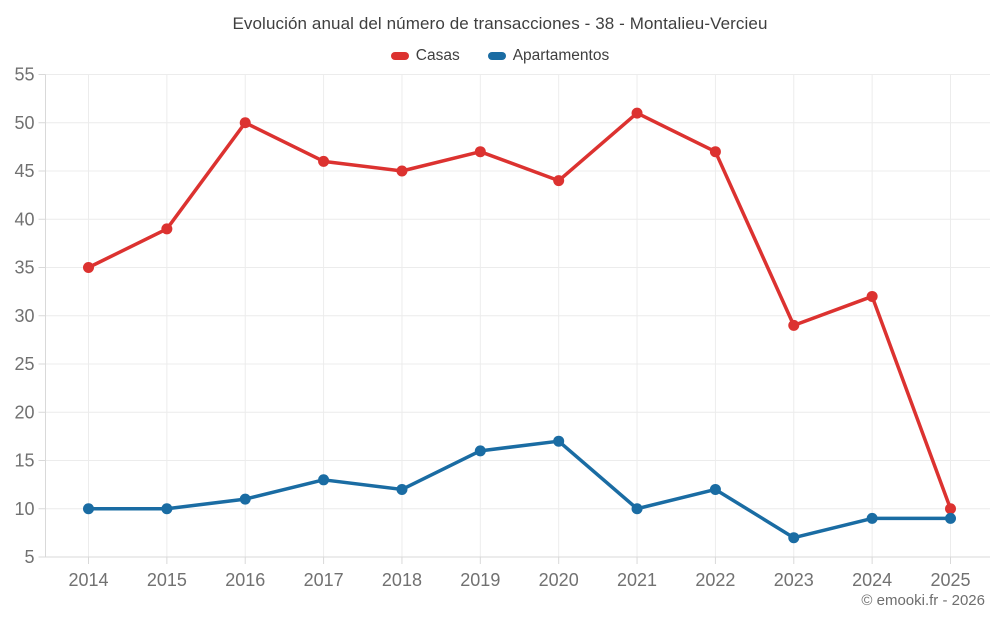  I want to click on y-tick-label: 15, so click(24, 461).